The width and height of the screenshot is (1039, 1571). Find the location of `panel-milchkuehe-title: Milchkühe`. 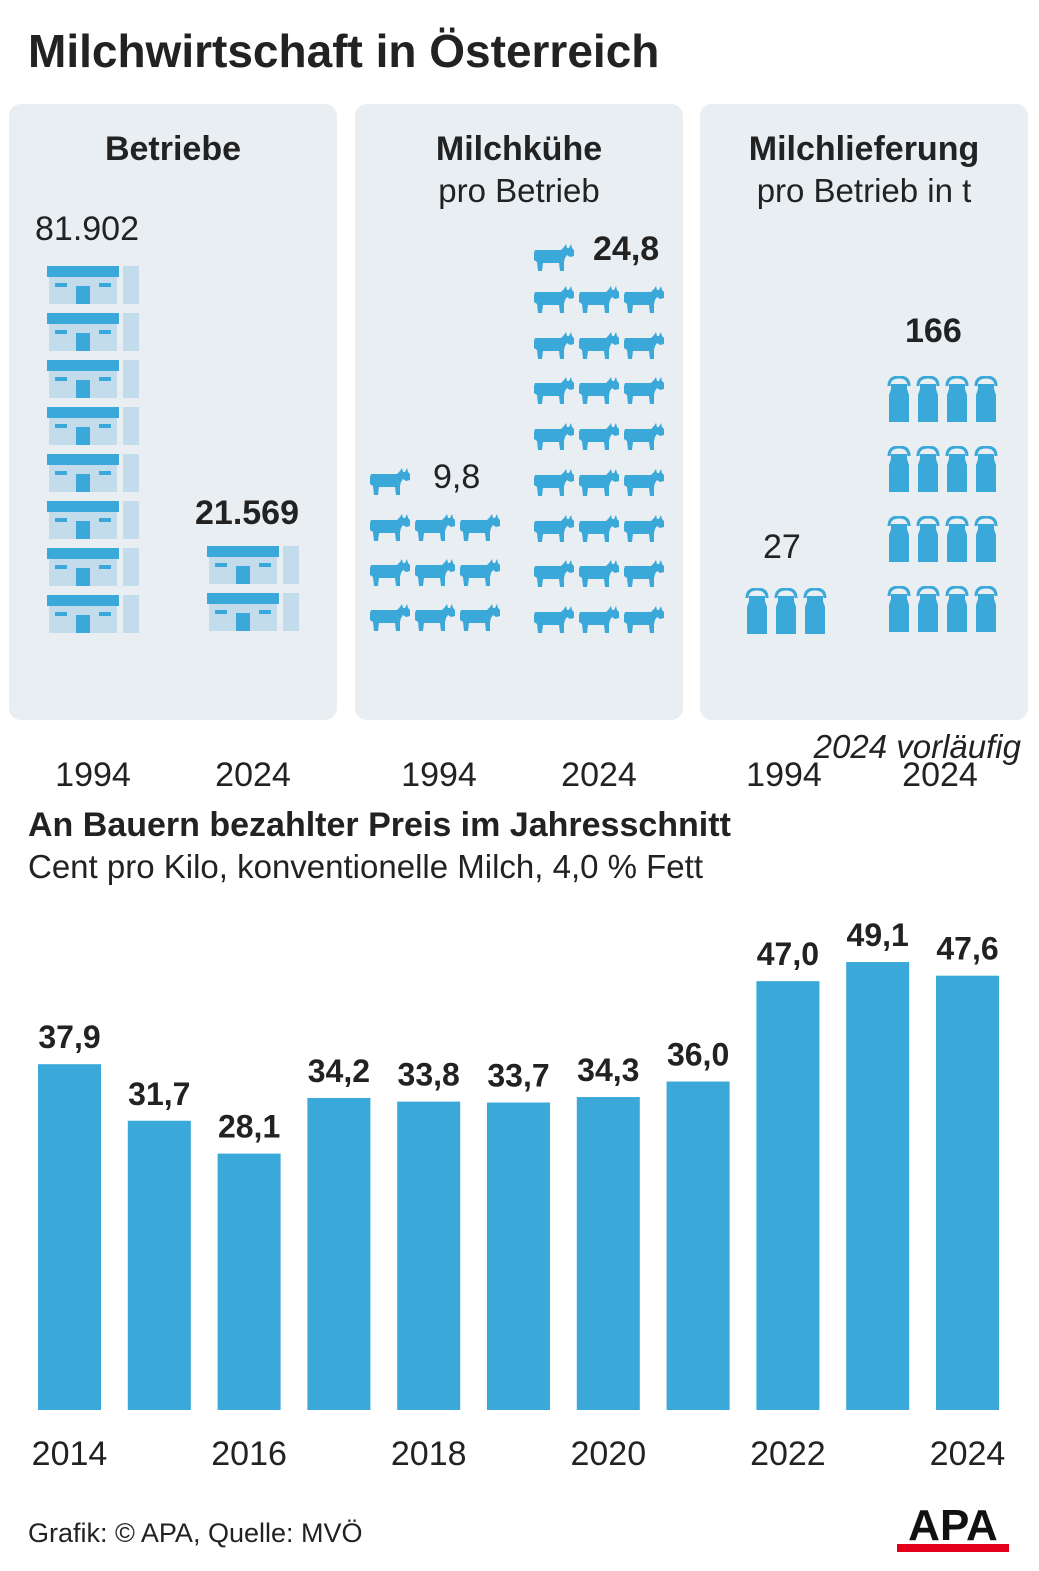

panel-milchkuehe-title: Milchkühe is located at coordinates (519, 149).